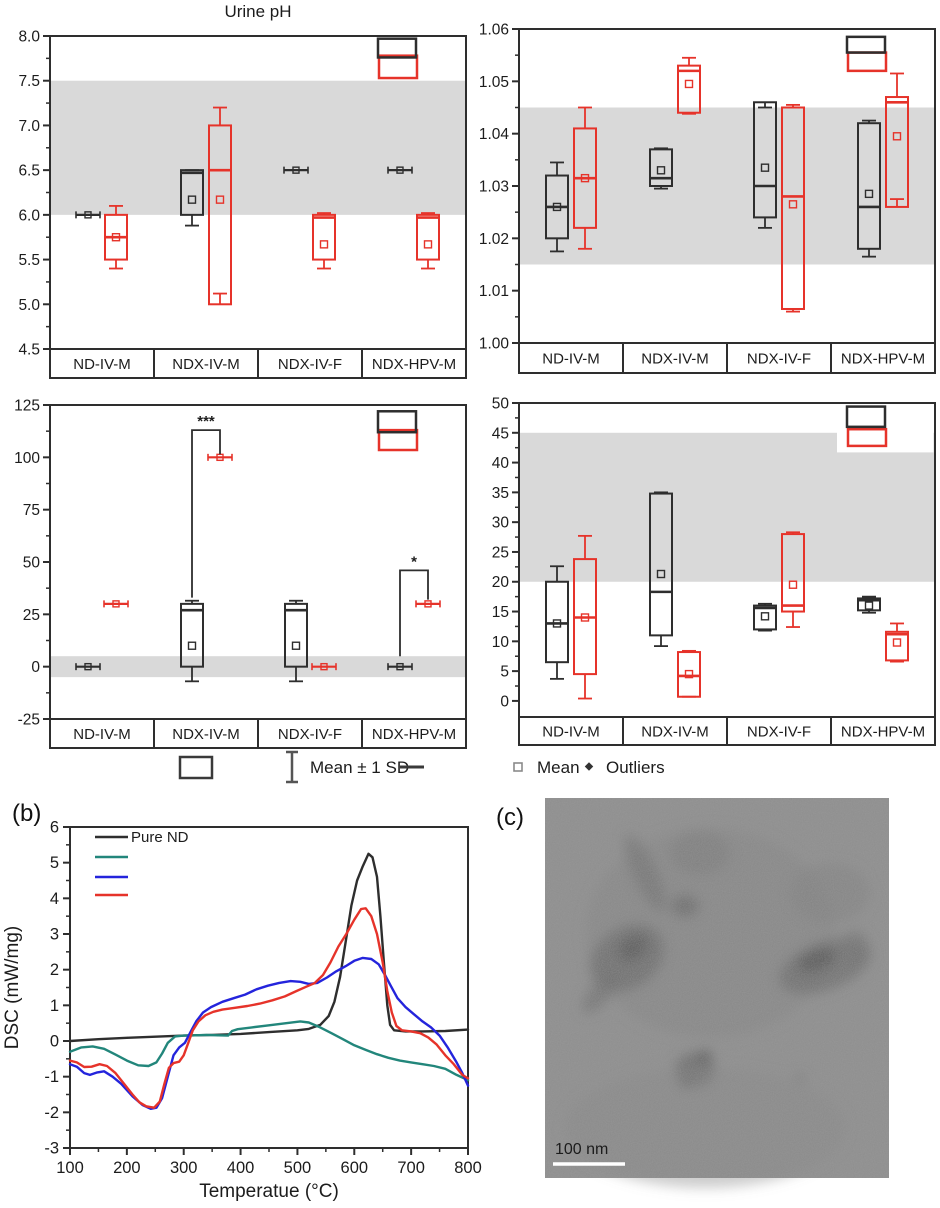 Image resolution: width=940 pixels, height=1208 pixels. What do you see at coordinates (31, 510) in the screenshot?
I see `svg-text: 75` at bounding box center [31, 510].